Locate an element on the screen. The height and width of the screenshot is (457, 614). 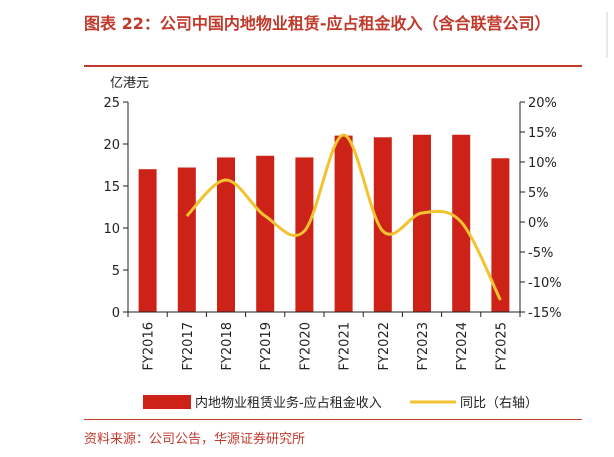
legend-swatch-bar is located at coordinates (167, 402).